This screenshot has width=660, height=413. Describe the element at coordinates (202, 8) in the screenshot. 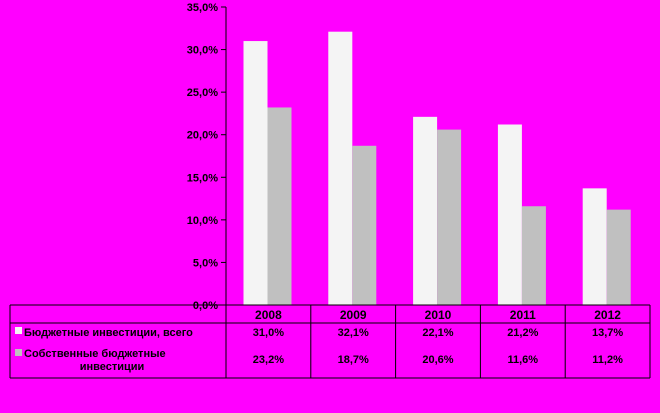

I see `y-tick-label: 35,0%` at that location.